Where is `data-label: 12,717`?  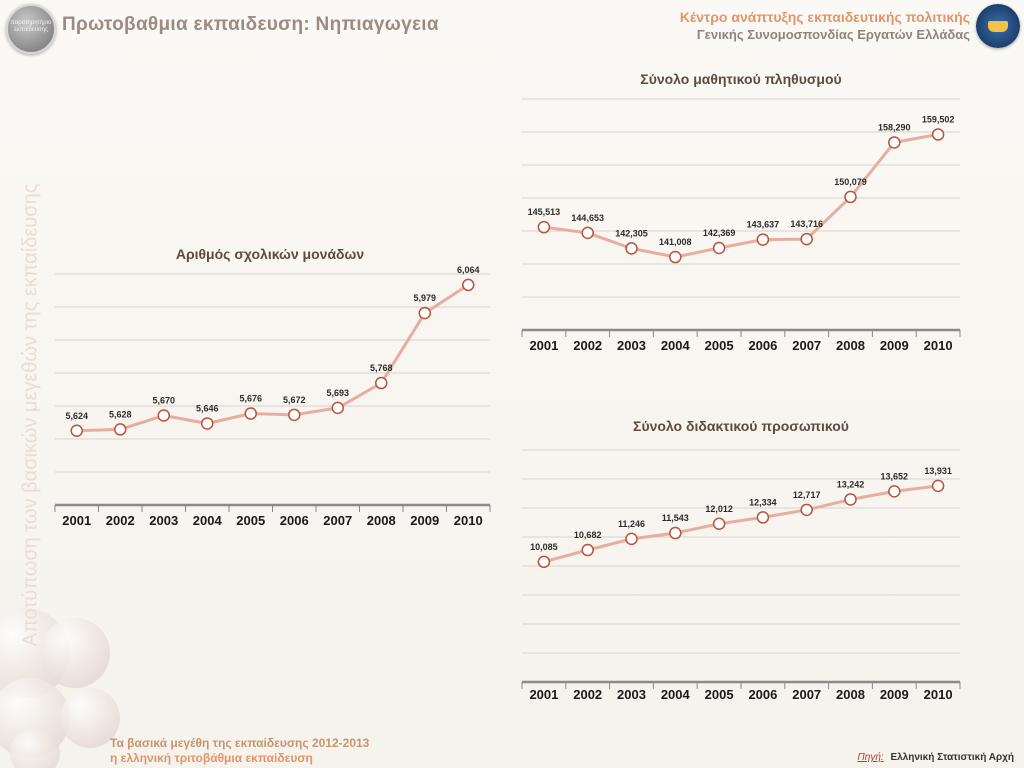
data-label: 12,717 is located at coordinates (807, 495).